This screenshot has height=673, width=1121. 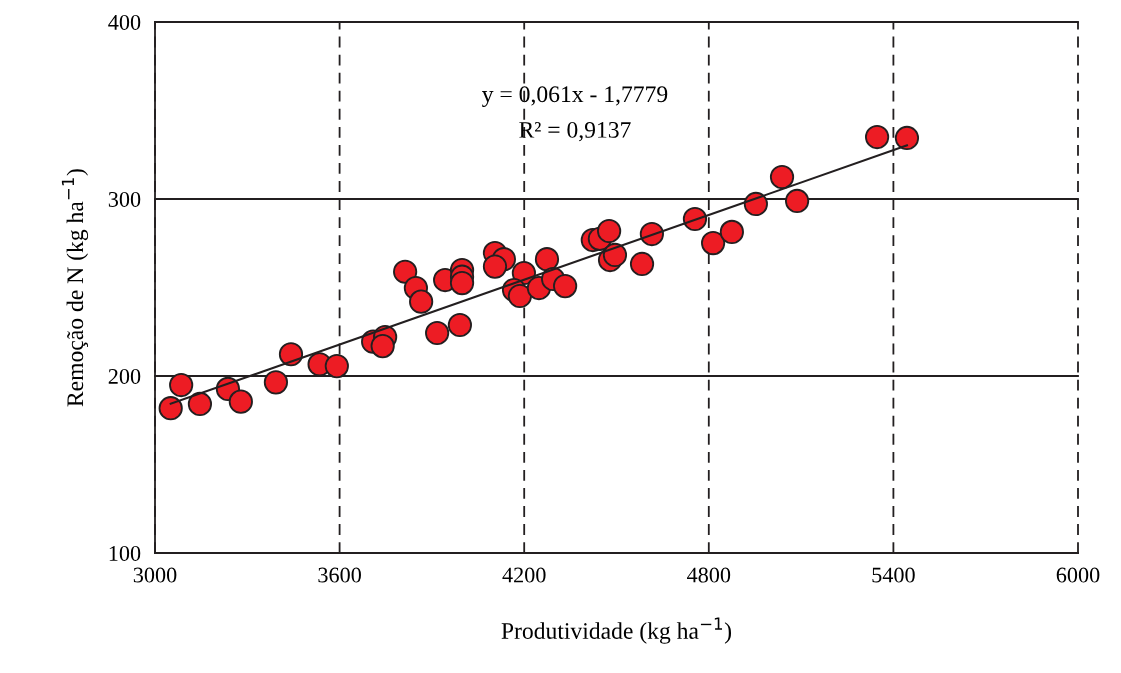 What do you see at coordinates (709, 575) in the screenshot?
I see `x-tick-label: 4800` at bounding box center [709, 575].